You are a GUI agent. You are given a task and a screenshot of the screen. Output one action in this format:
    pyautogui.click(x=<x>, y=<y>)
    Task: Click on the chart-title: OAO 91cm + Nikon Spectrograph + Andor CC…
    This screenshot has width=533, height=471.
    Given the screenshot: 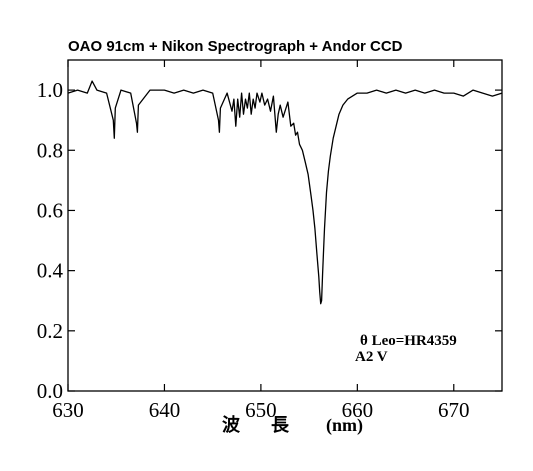 What is the action you would take?
    pyautogui.click(x=235, y=46)
    